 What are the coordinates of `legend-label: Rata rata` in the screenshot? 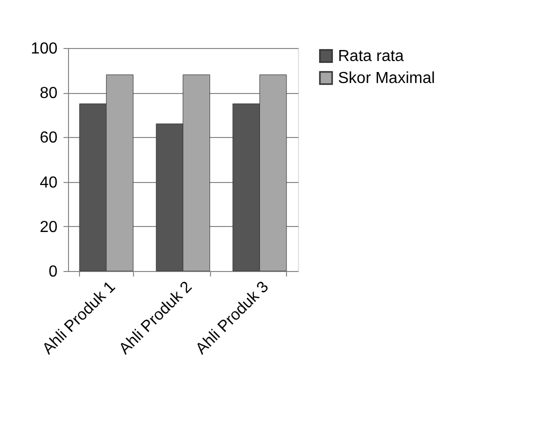 It's located at (371, 56).